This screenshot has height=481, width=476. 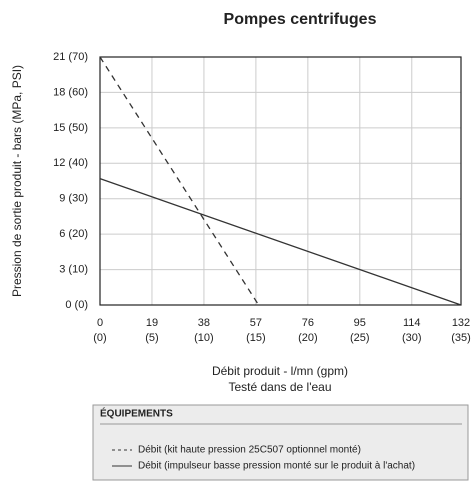 What do you see at coordinates (152, 323) in the screenshot?
I see `x-tick-label: 19` at bounding box center [152, 323].